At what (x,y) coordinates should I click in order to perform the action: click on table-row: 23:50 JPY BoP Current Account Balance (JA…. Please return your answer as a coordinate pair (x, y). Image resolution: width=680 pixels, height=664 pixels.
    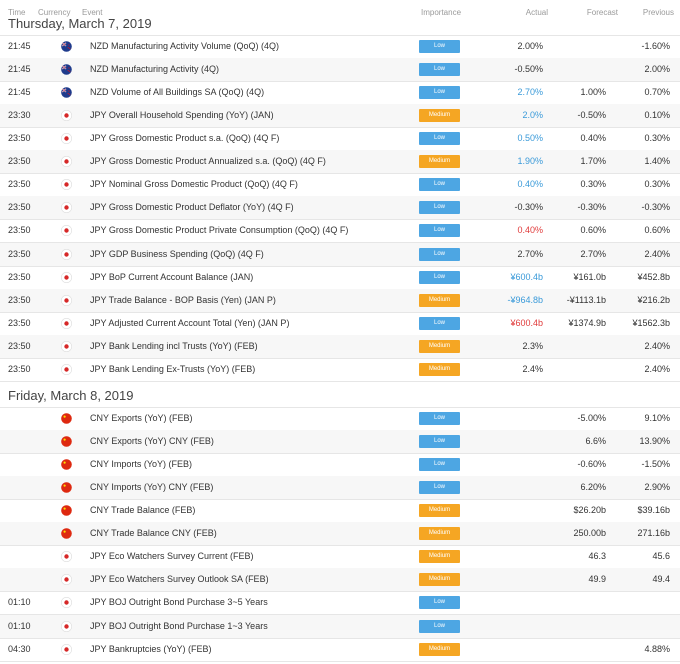
    Looking at the image, I should click on (340, 278).